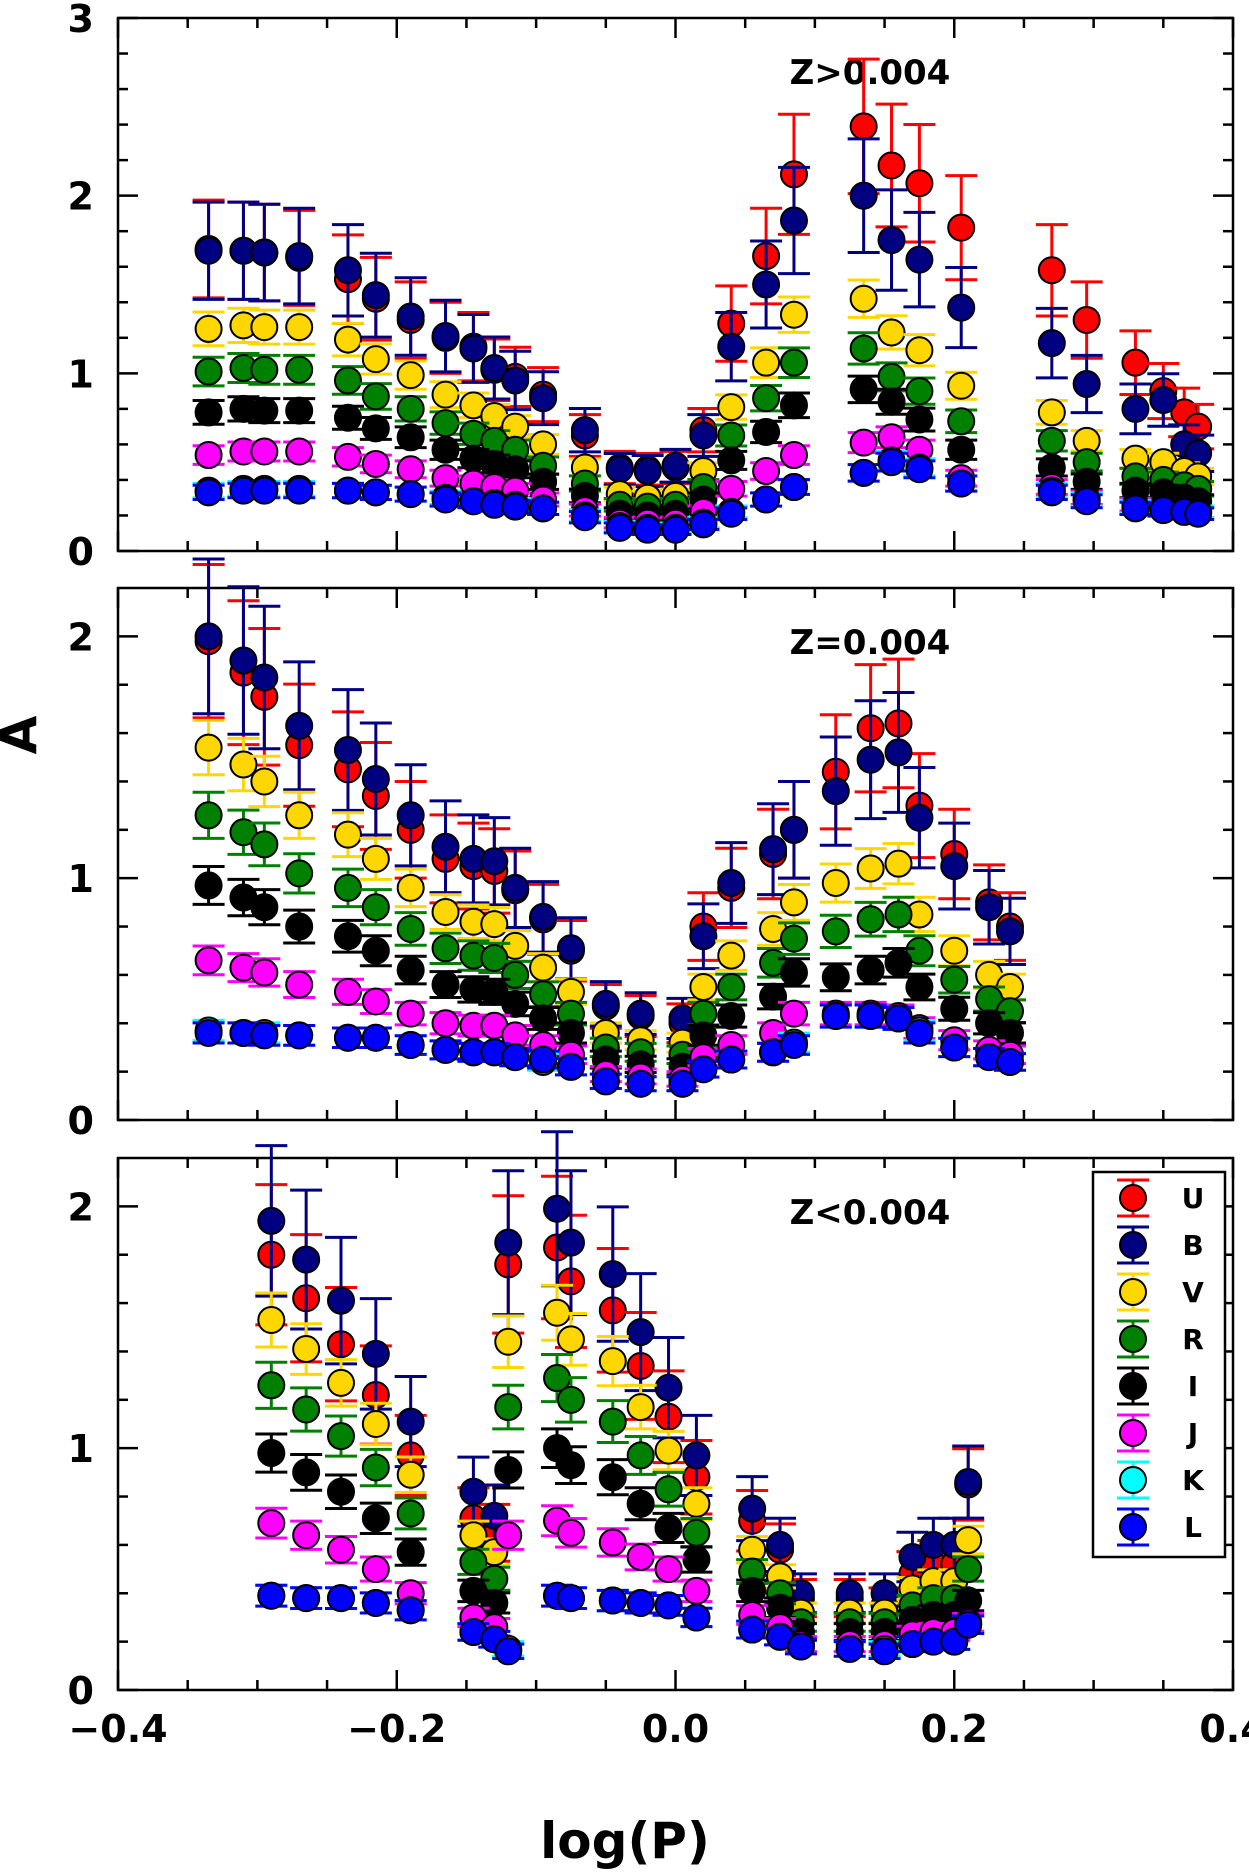 The image size is (1249, 1876). I want to click on legend-label: I, so click(1193, 1386).